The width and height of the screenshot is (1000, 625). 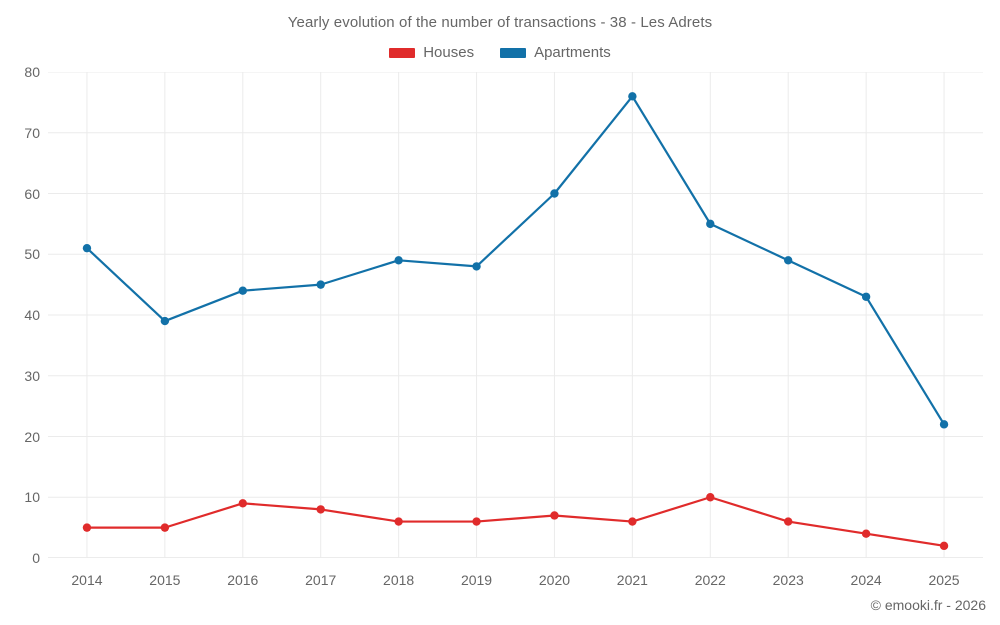 I want to click on y-axis: 0 10 20 30 40 50 60 70 80, so click(x=20, y=312).